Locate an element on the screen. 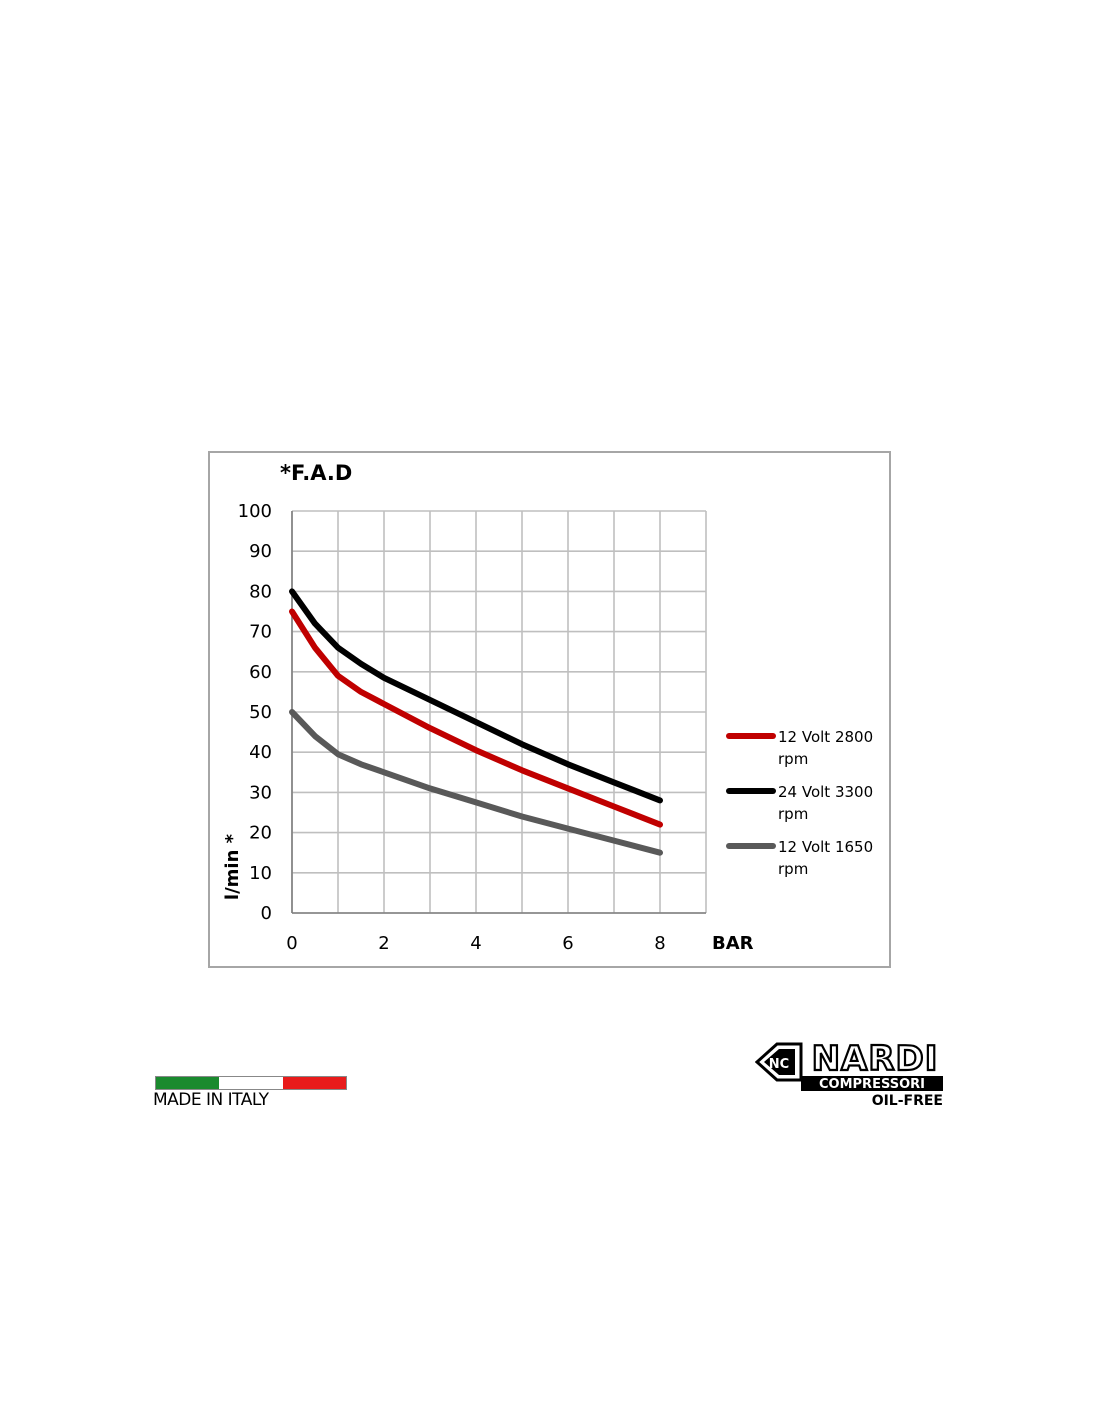  nardi-logo: NC NARDI COMPRESSORI OIL-FREE is located at coordinates (849, 1074).